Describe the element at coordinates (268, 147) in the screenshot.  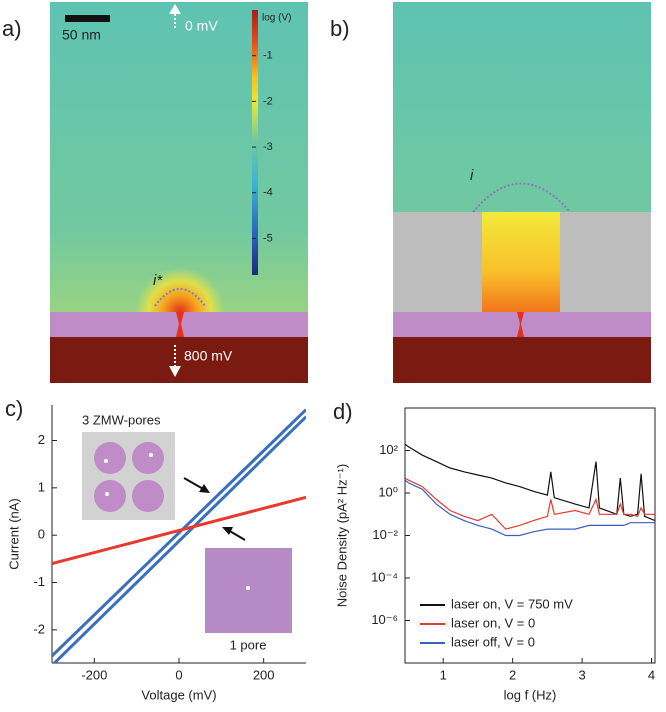
I see `colorbar-tick-label: -3` at that location.